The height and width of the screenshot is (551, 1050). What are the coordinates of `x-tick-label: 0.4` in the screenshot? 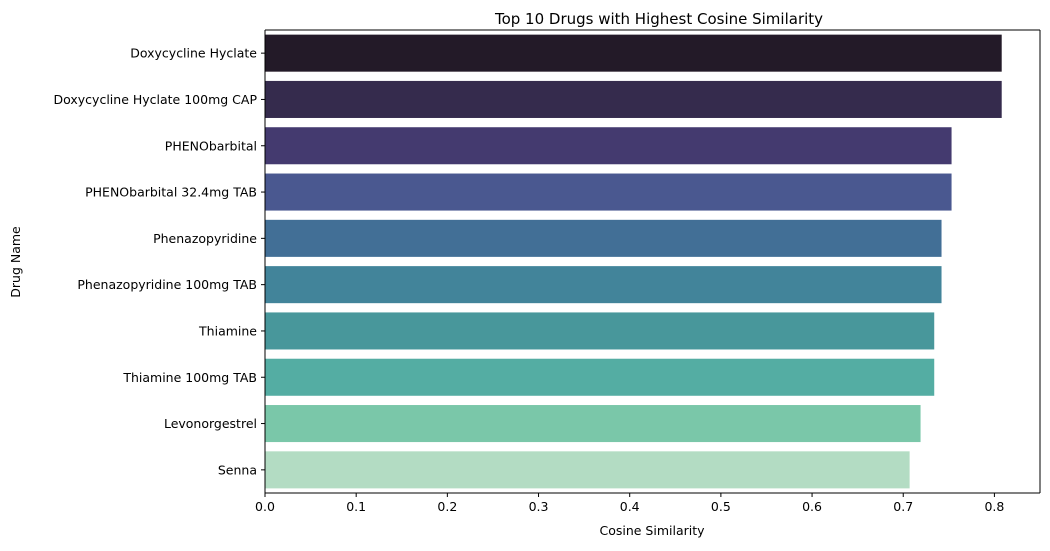 It's located at (630, 506).